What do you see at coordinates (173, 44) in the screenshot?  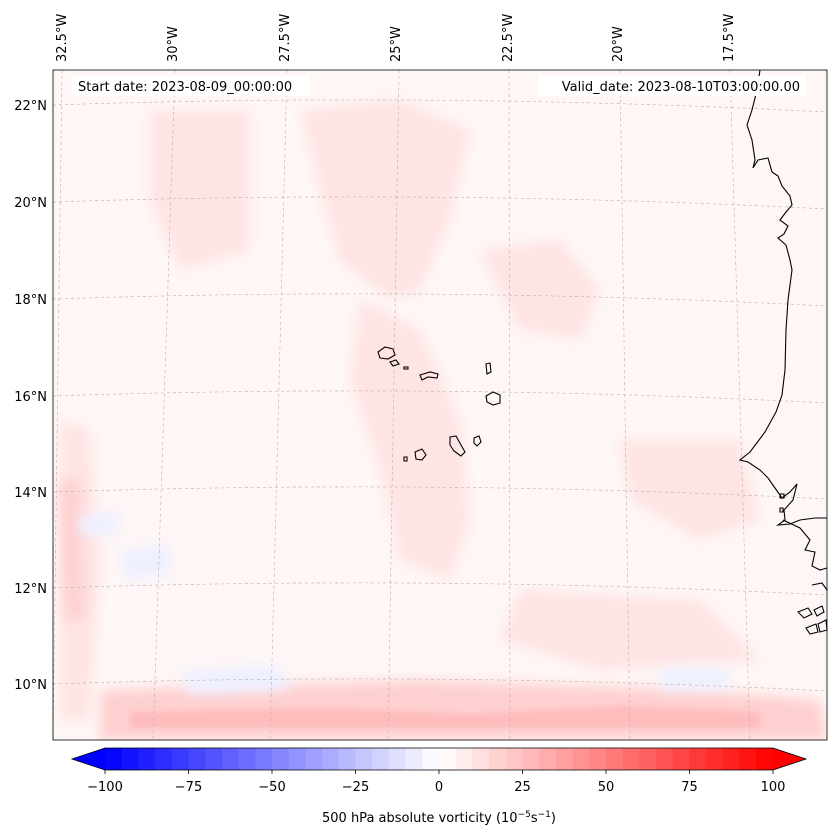 I see `lon-label: 30°W` at bounding box center [173, 44].